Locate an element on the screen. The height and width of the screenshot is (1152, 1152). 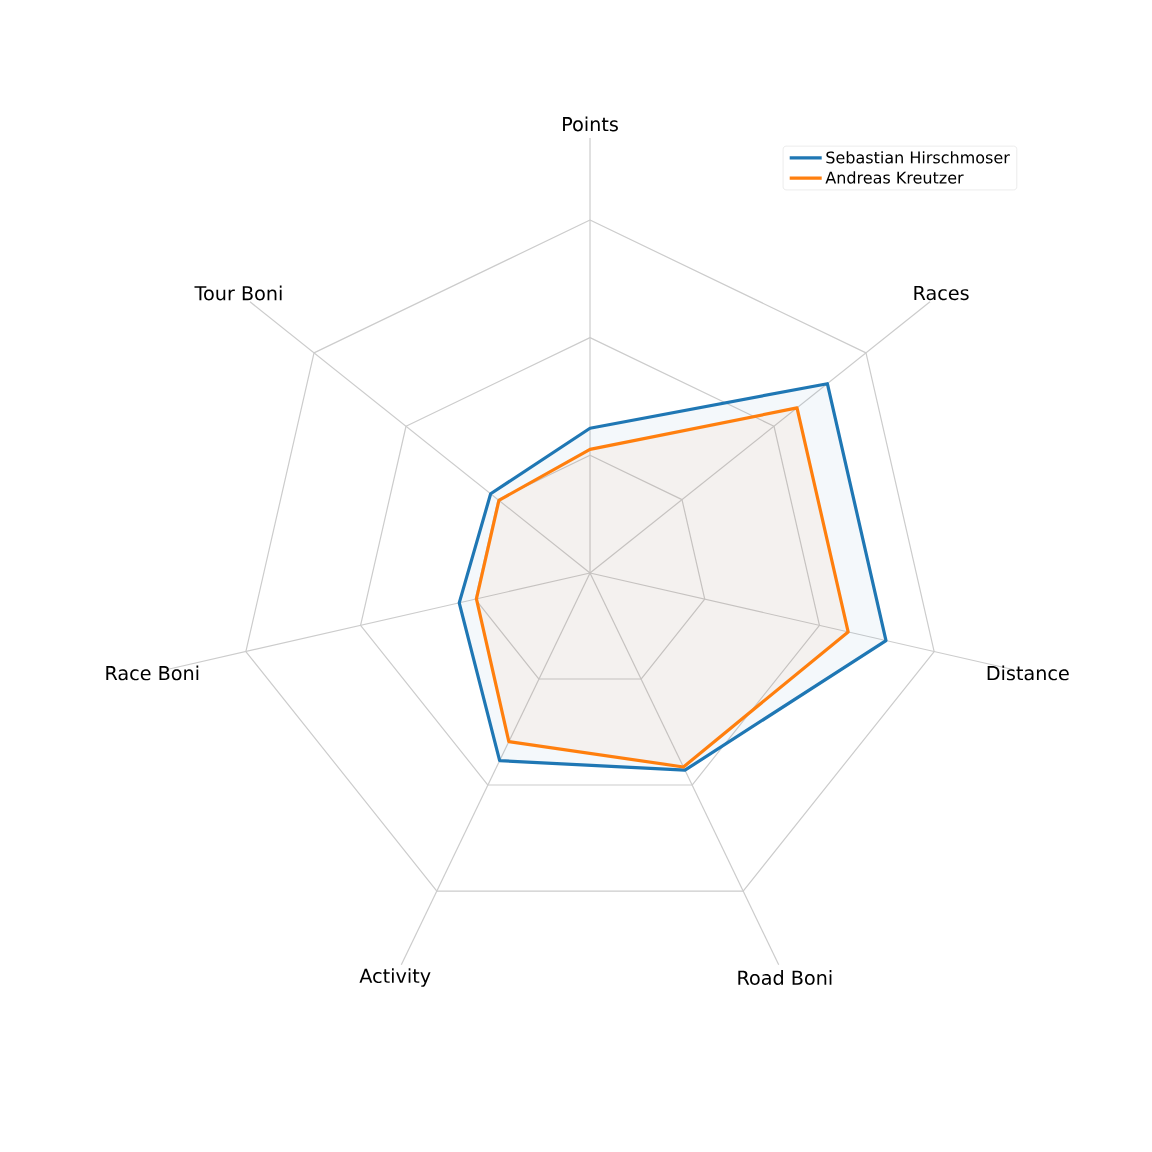
spoke-label: Races is located at coordinates (941, 293).